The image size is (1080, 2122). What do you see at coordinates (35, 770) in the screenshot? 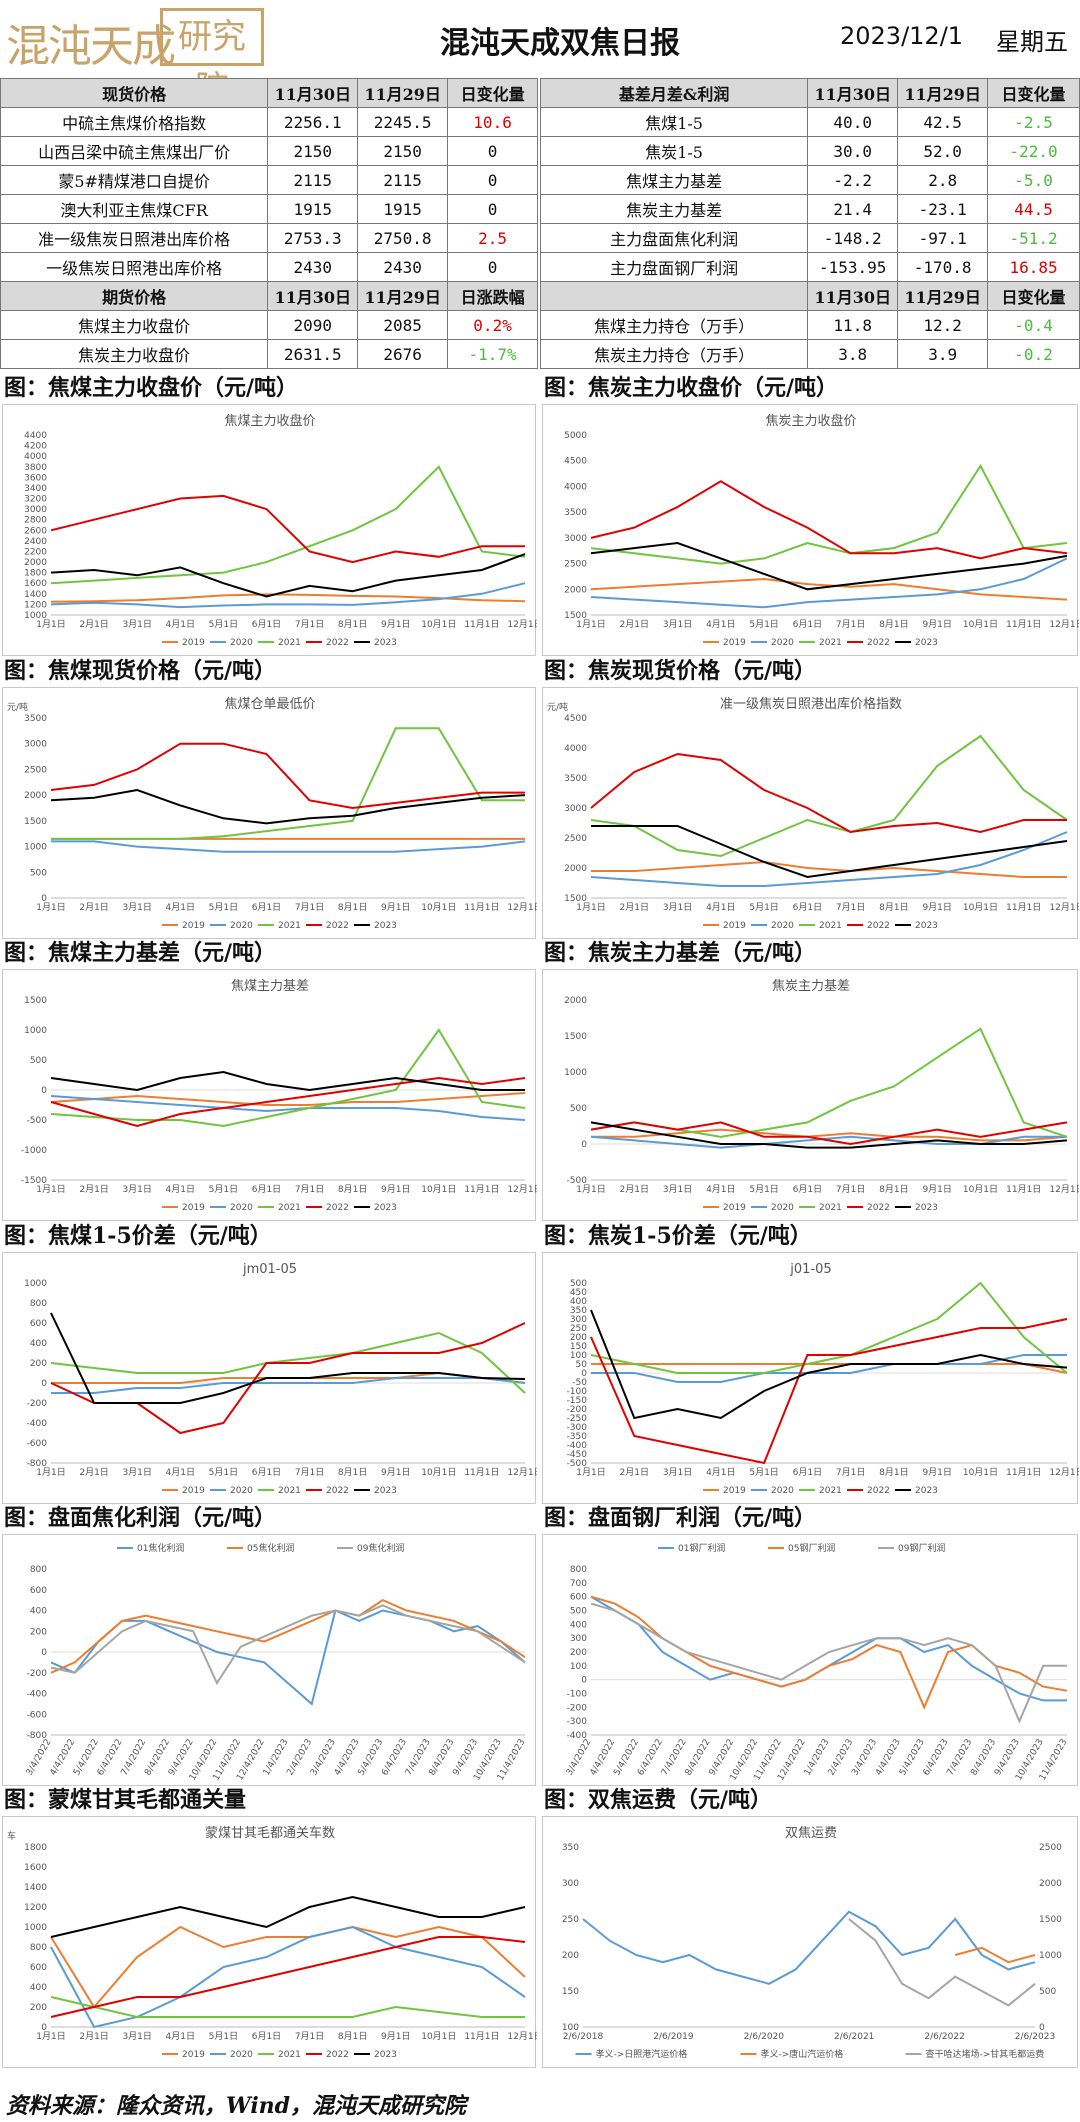
I see `y-tick-label: 2500` at bounding box center [35, 770].